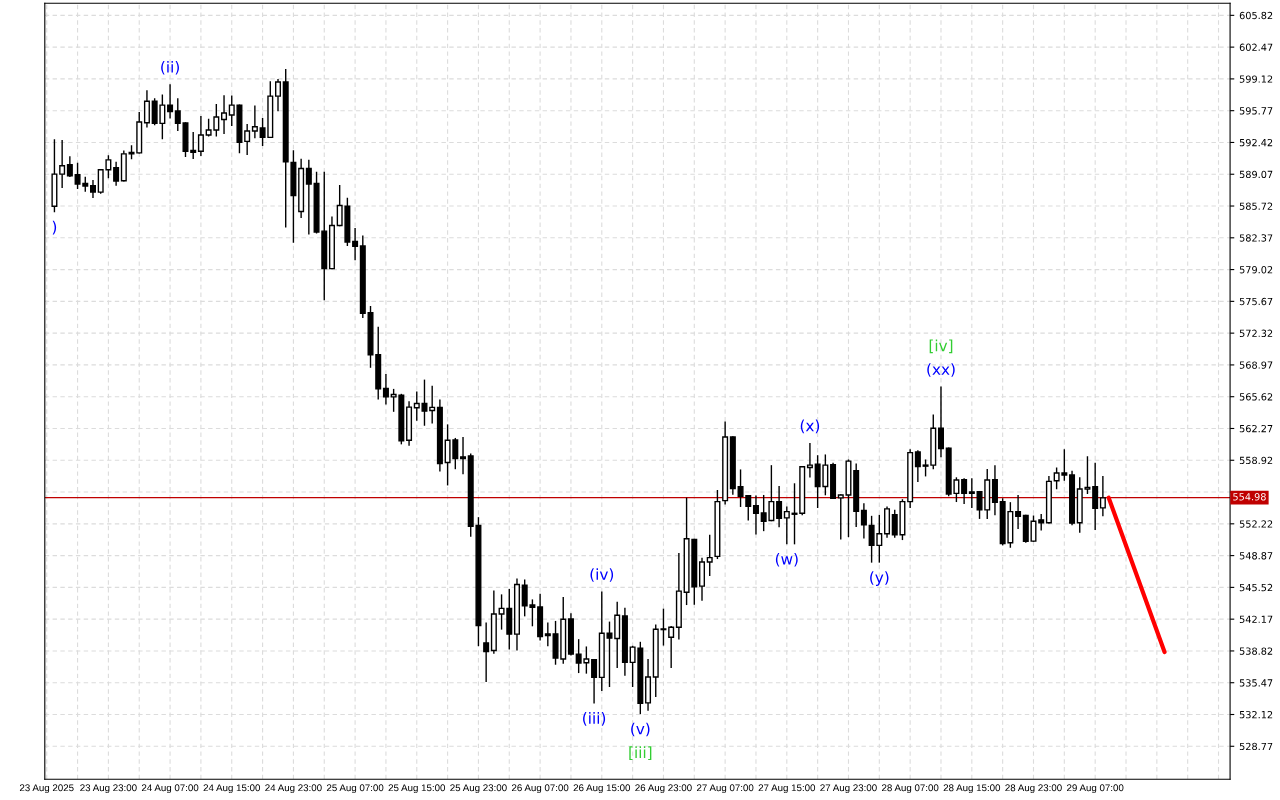 The image size is (1280, 800). I want to click on x-tick-label: 24 Aug 07:00, so click(170, 789).